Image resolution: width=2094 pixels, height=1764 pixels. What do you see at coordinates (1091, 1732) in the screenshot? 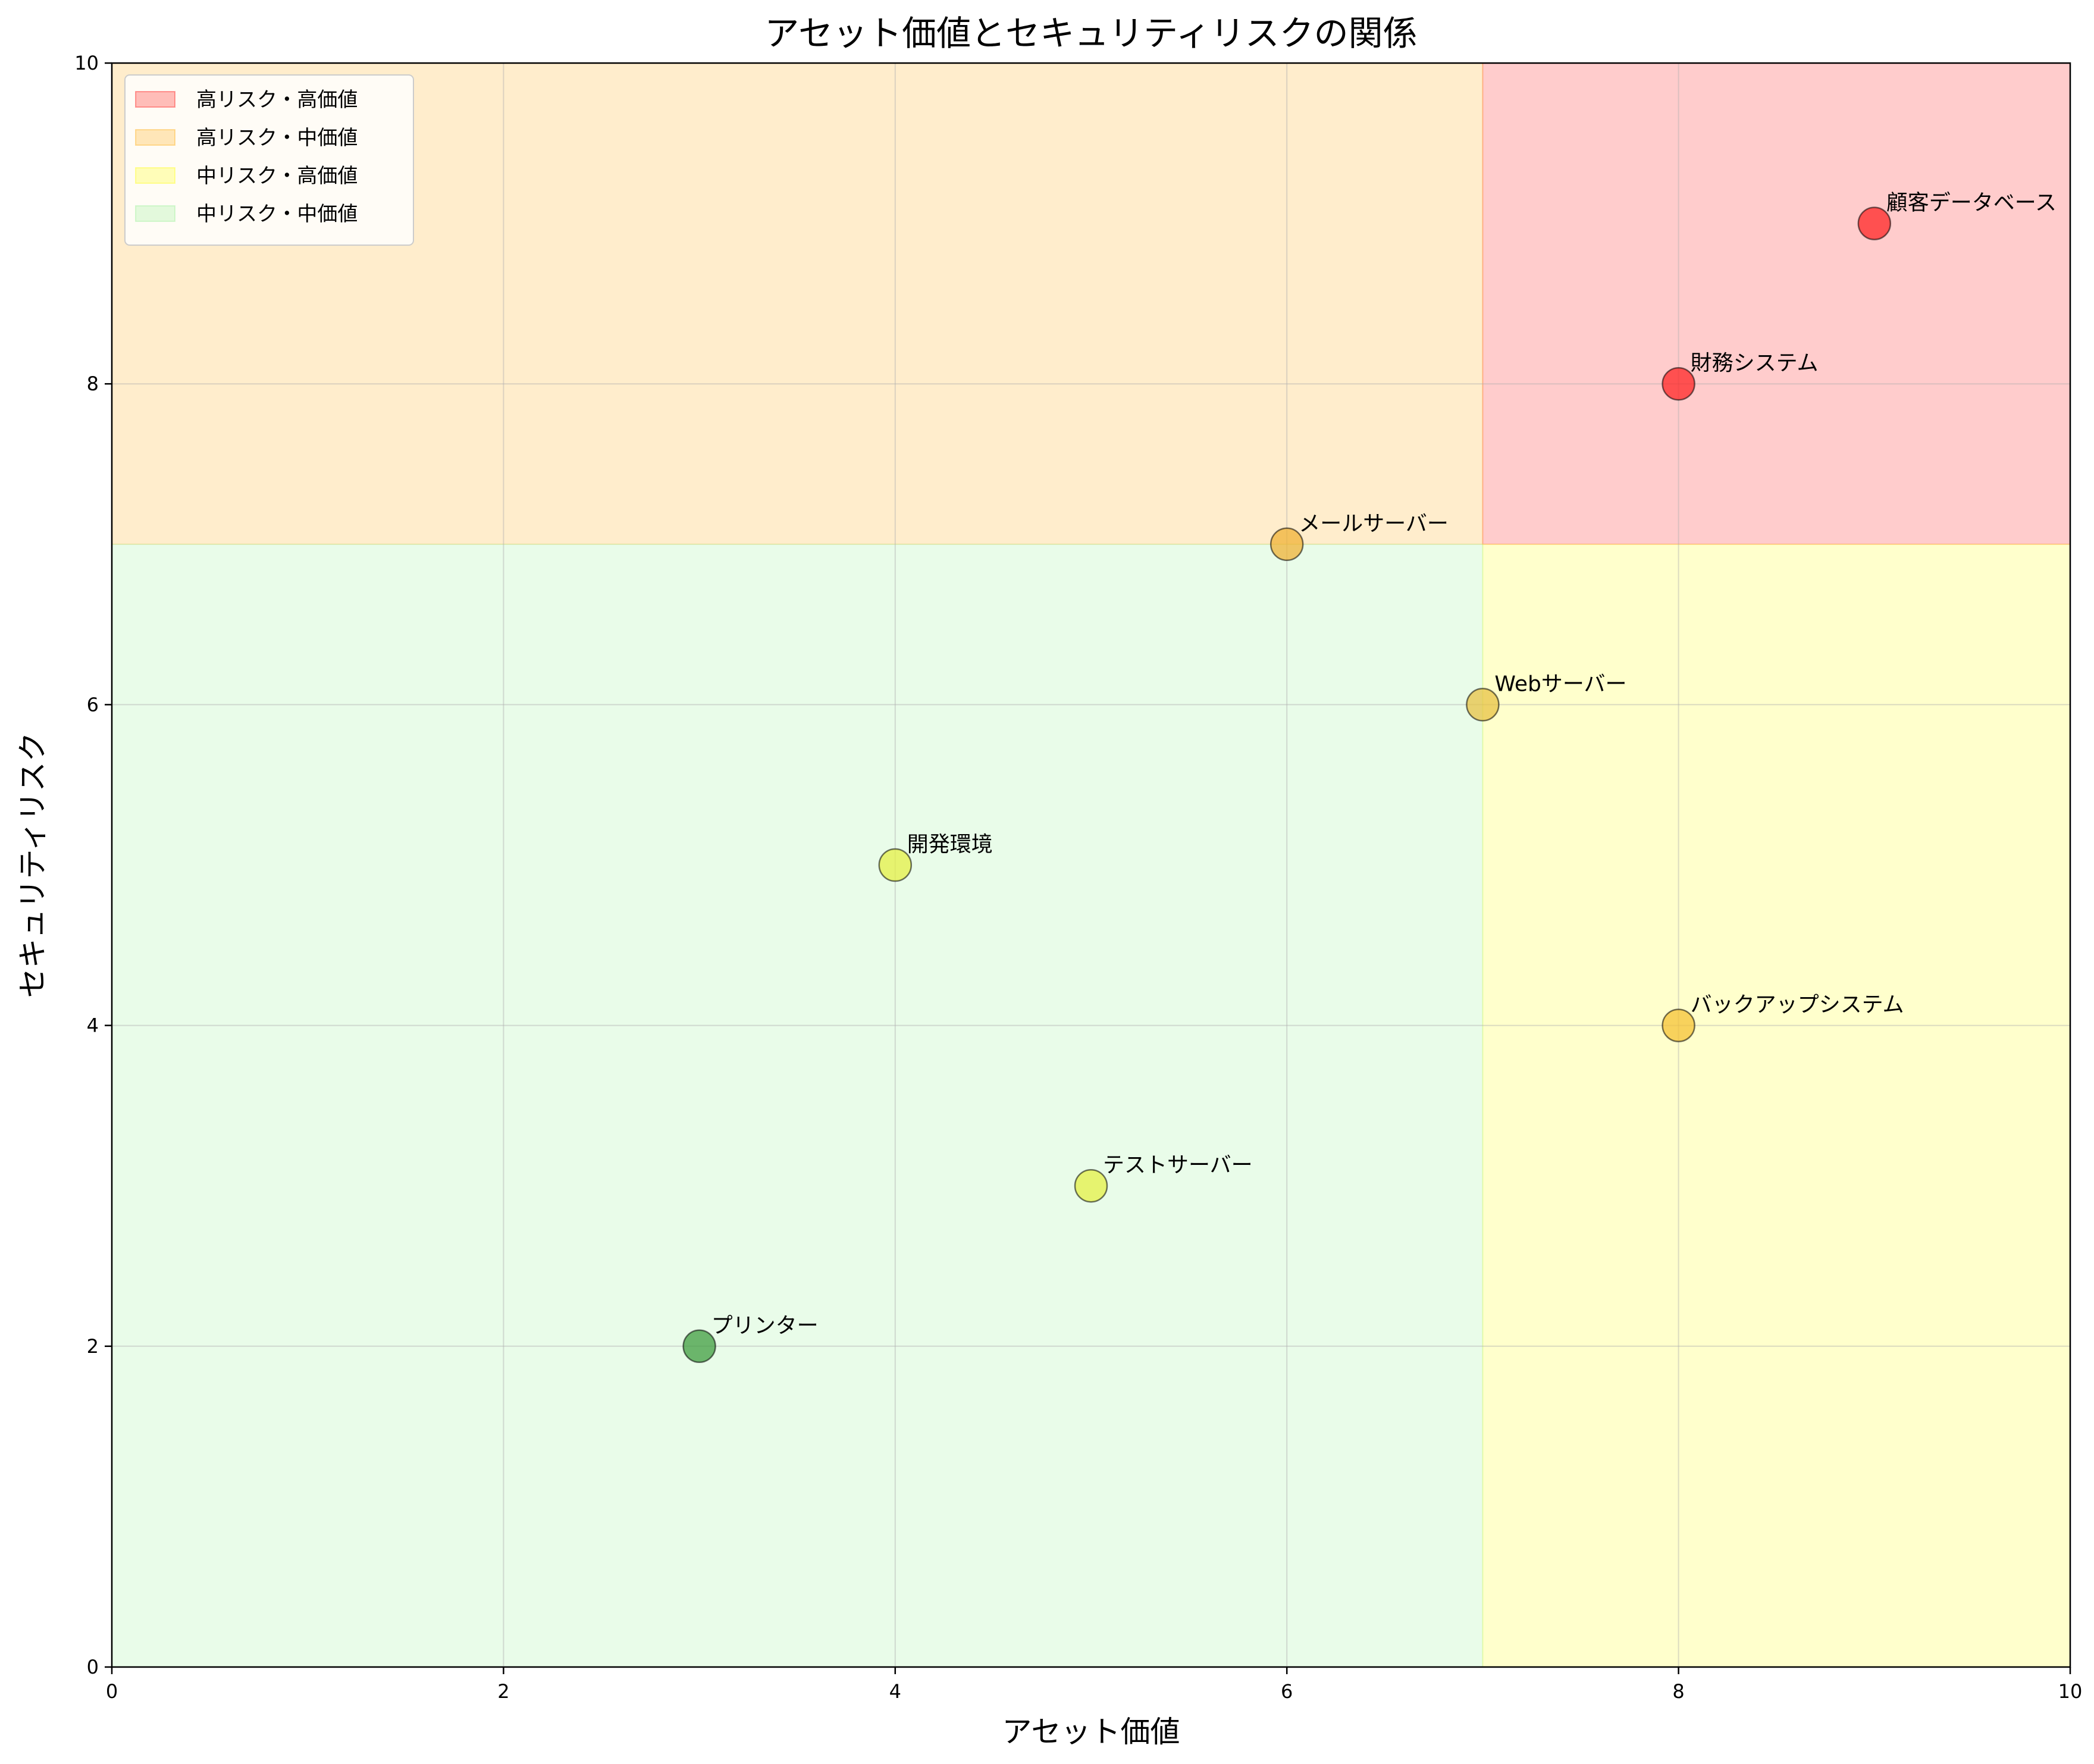
I see `x-axis-label: アセット価値` at bounding box center [1091, 1732].